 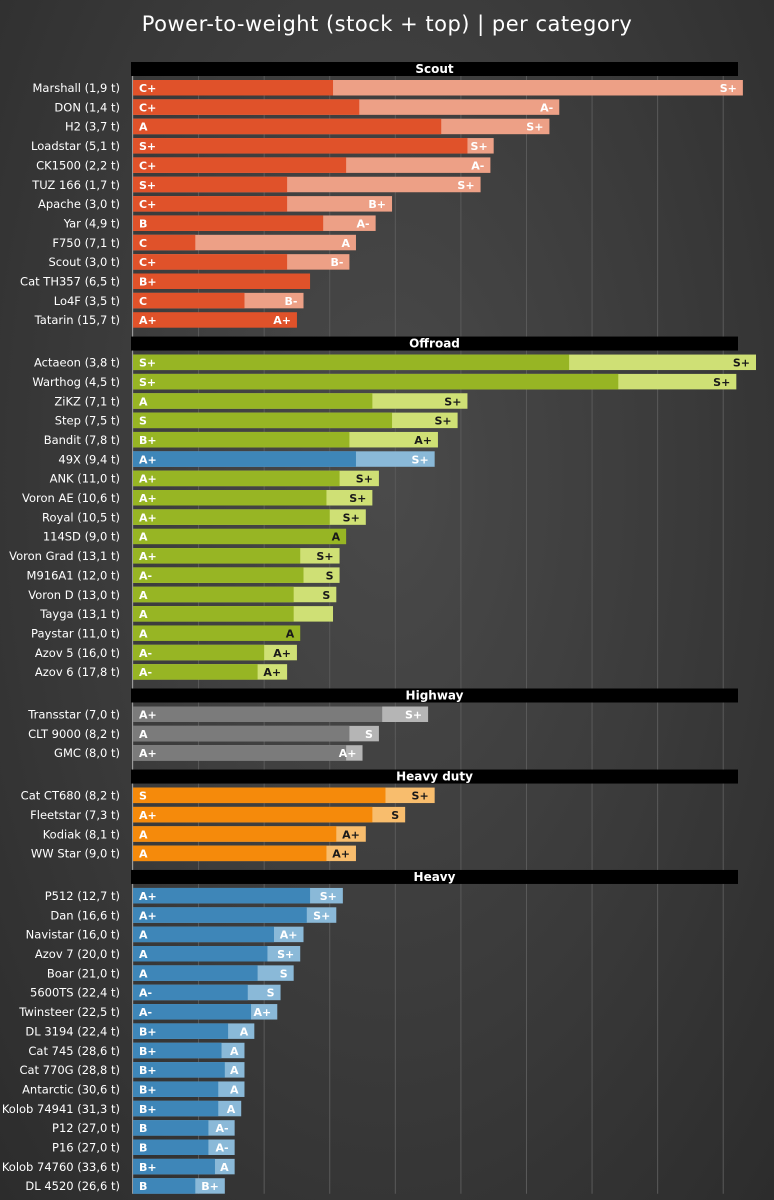 I want to click on vehicle-label: Loadstar (5,1 t), so click(x=75, y=146).